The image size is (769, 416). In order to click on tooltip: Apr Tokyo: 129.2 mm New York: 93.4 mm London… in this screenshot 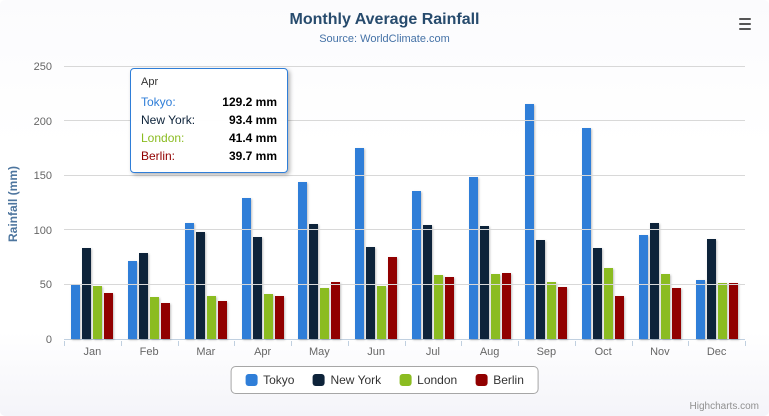, I will do `click(209, 120)`.